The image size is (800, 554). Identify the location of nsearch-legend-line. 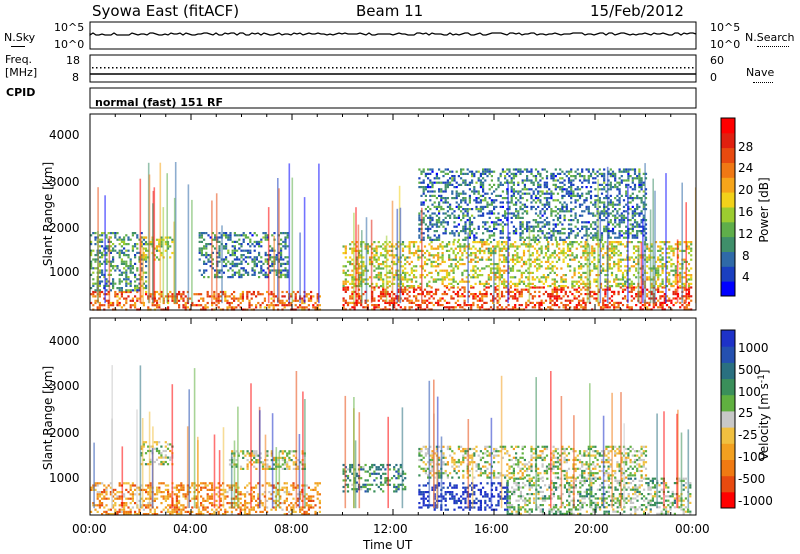
(773, 46).